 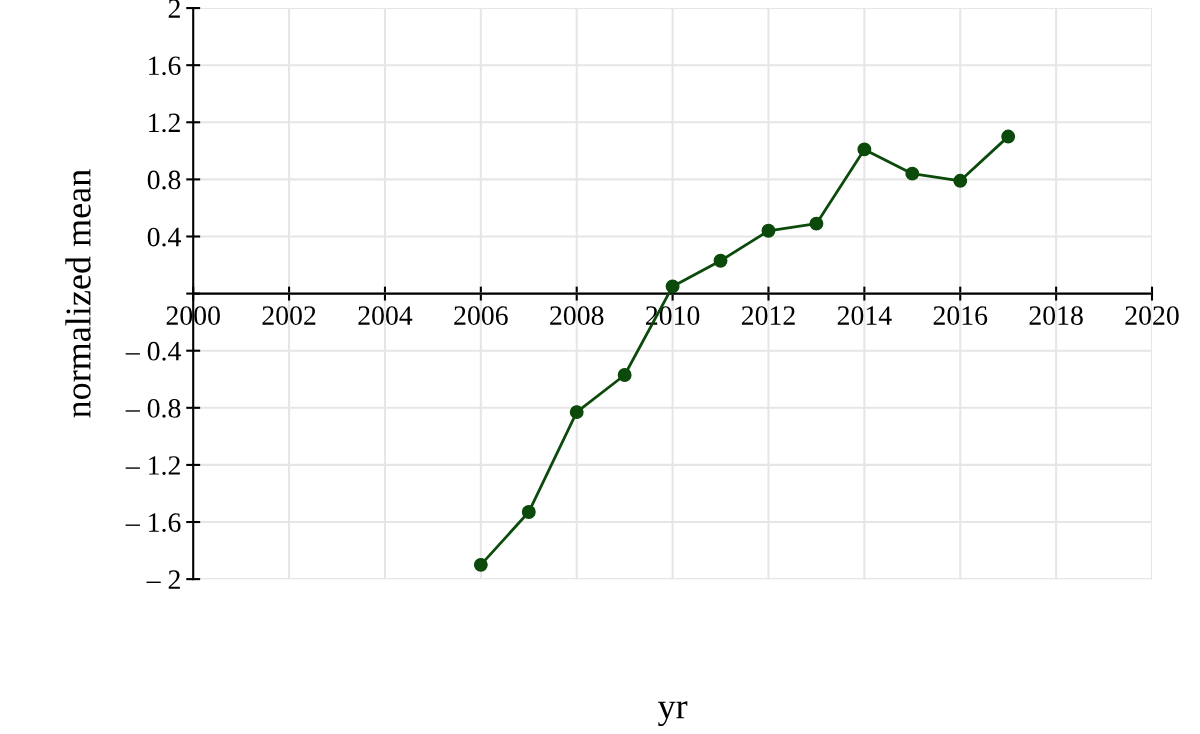 I want to click on x-tick-label: 2006, so click(x=481, y=315).